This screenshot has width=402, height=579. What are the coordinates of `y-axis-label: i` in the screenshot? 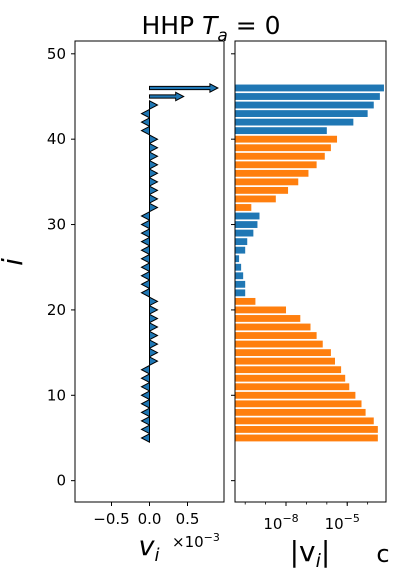 It's located at (14, 262).